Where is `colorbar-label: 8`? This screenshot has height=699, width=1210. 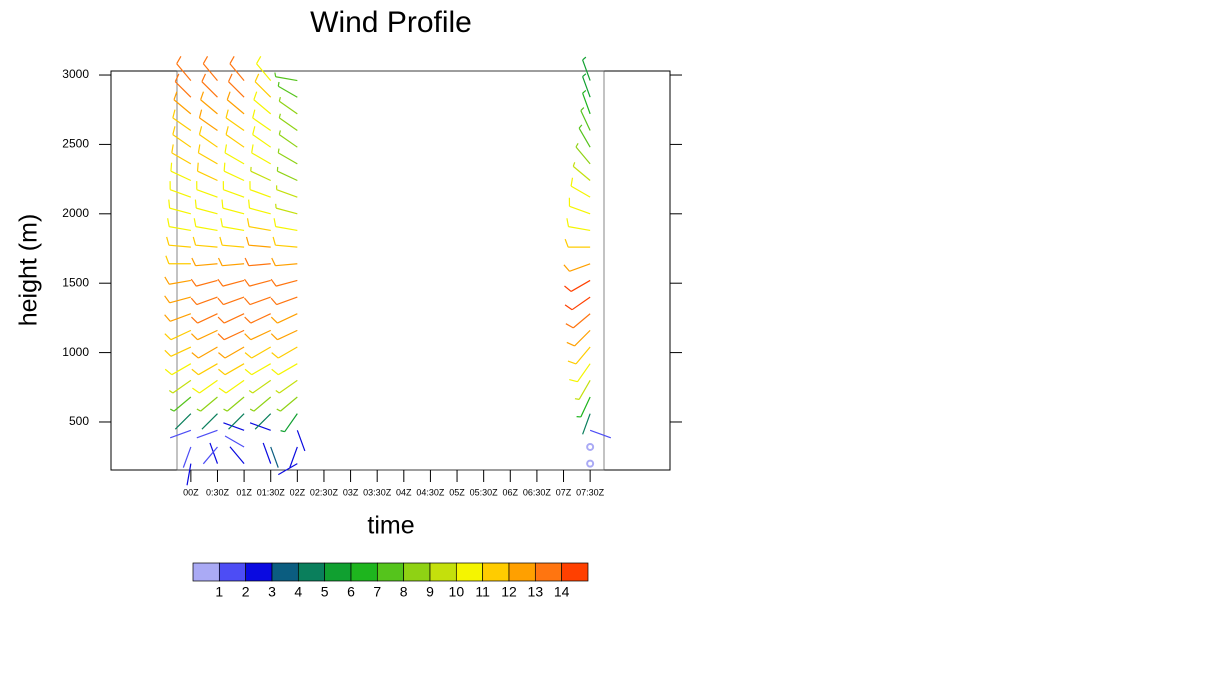 colorbar-label: 8 is located at coordinates (404, 592).